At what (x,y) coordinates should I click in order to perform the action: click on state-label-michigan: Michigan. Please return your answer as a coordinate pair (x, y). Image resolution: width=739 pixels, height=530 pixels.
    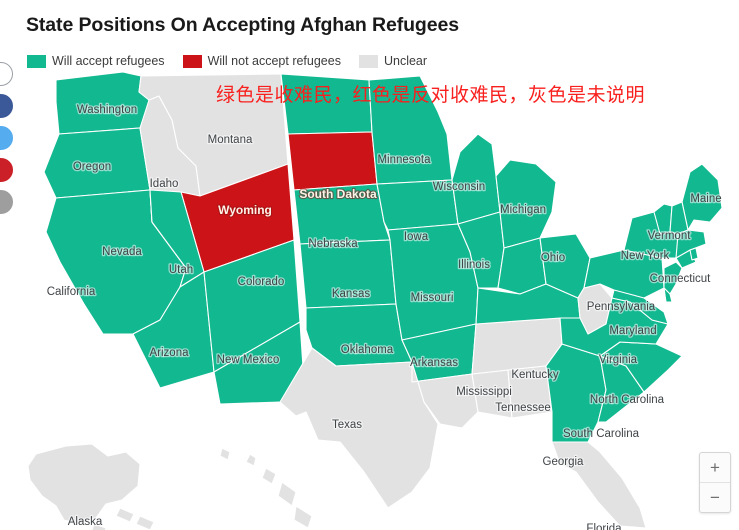
    Looking at the image, I should click on (523, 210).